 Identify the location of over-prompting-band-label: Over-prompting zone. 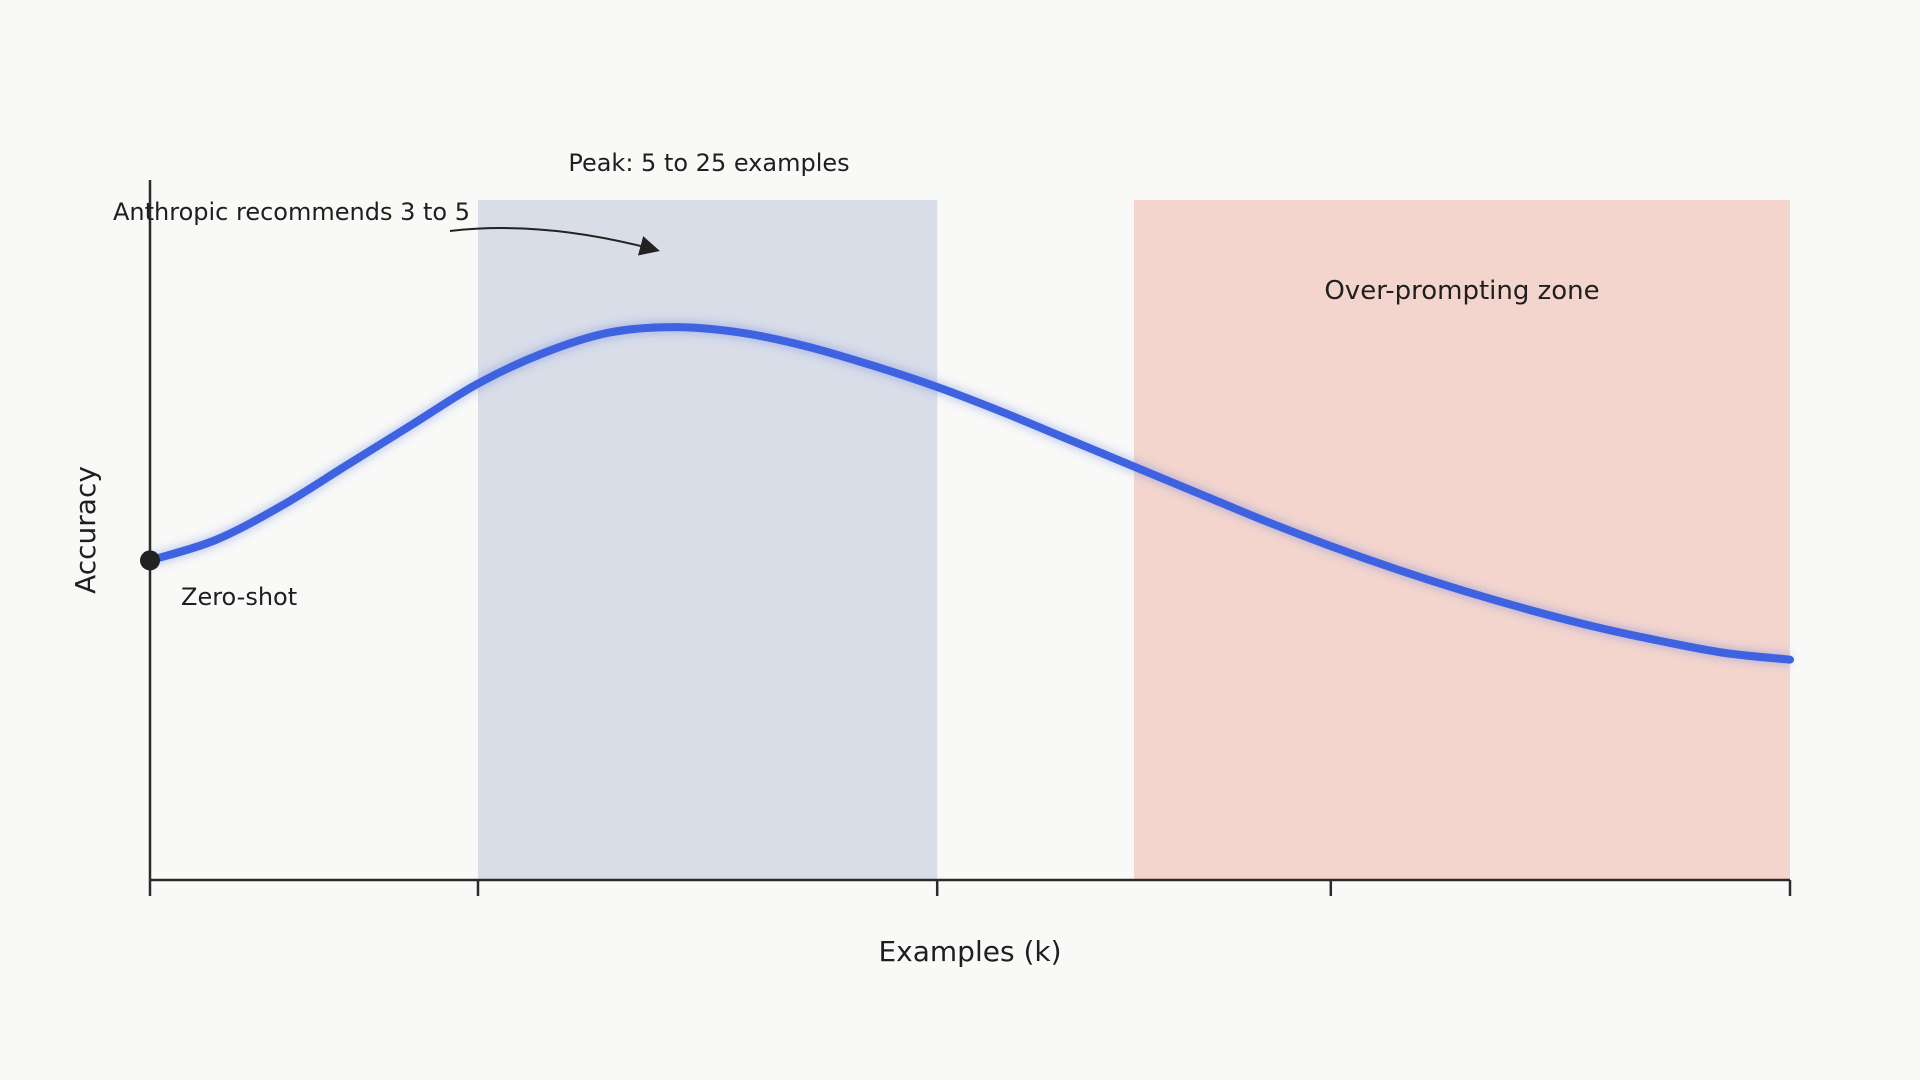
(1461, 291).